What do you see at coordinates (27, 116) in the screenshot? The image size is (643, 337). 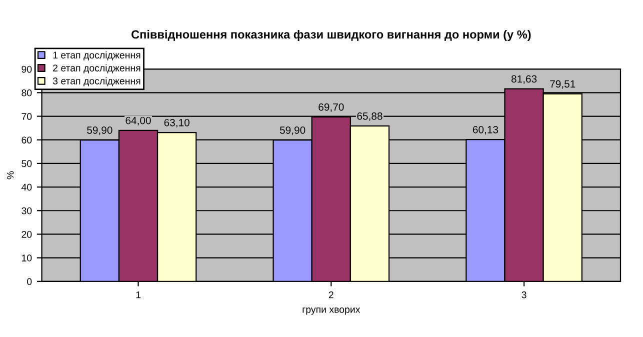 I see `y-tick-label: 70` at bounding box center [27, 116].